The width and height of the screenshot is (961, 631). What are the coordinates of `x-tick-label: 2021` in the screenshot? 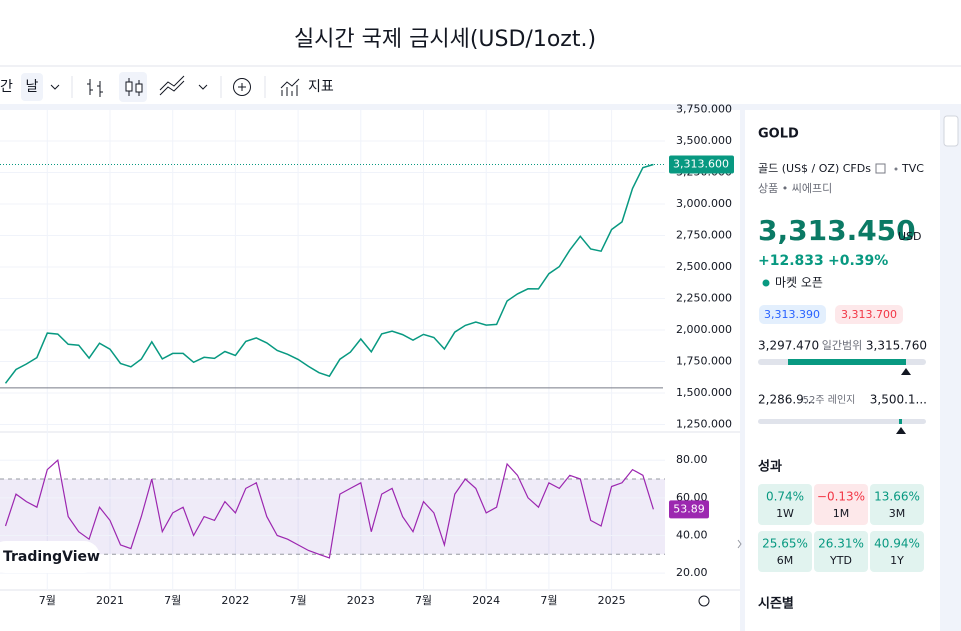 It's located at (110, 600).